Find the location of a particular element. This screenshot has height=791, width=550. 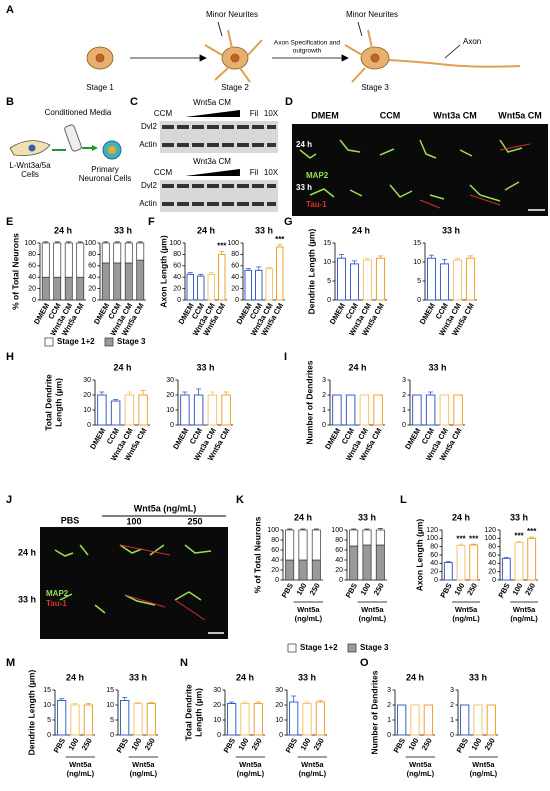

row-label: 24 h is located at coordinates (27, 552).